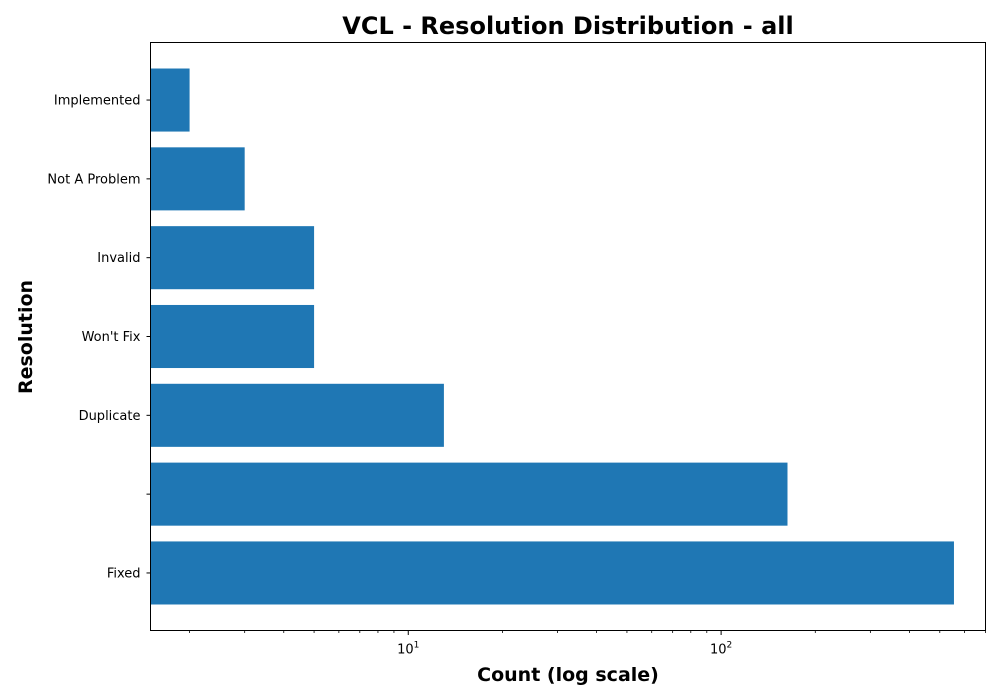 Image resolution: width=1000 pixels, height=700 pixels. What do you see at coordinates (232, 336) in the screenshot?
I see `bar-won-t-fix` at bounding box center [232, 336].